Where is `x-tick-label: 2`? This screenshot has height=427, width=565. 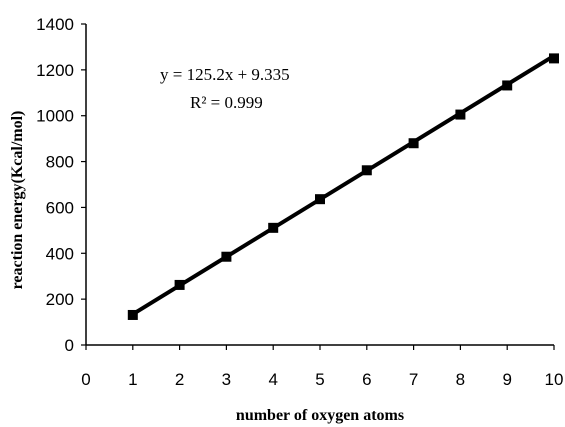
x-tick-label: 2 is located at coordinates (179, 379).